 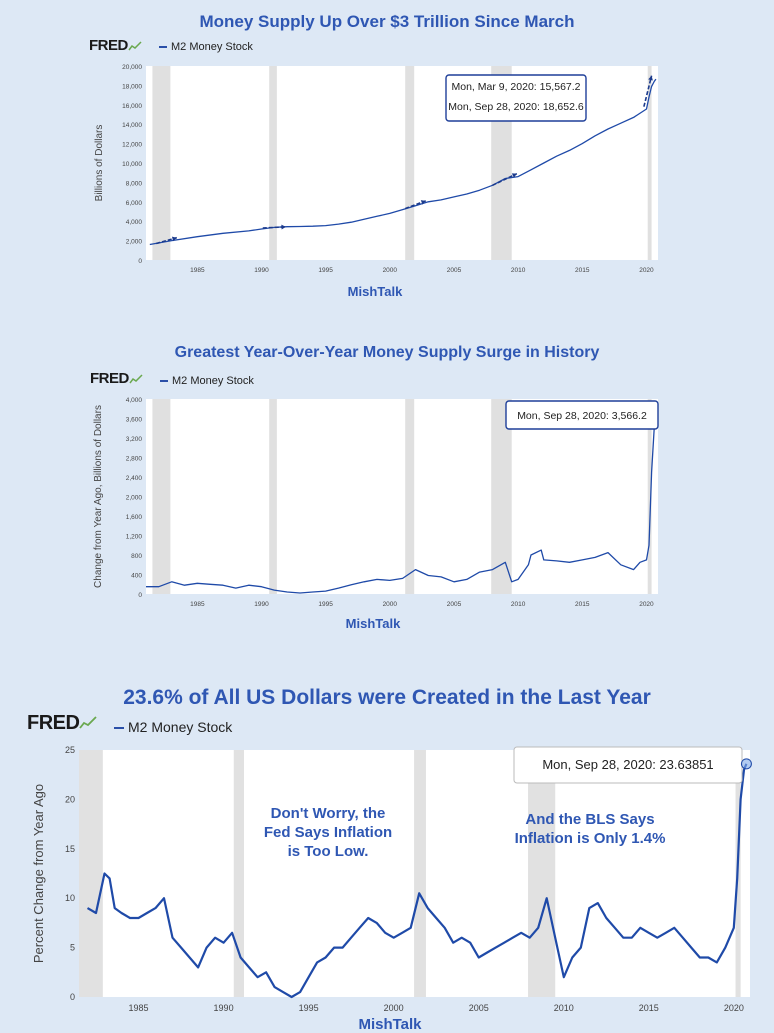 I want to click on y-tick-label: 10,000, so click(x=132, y=164).